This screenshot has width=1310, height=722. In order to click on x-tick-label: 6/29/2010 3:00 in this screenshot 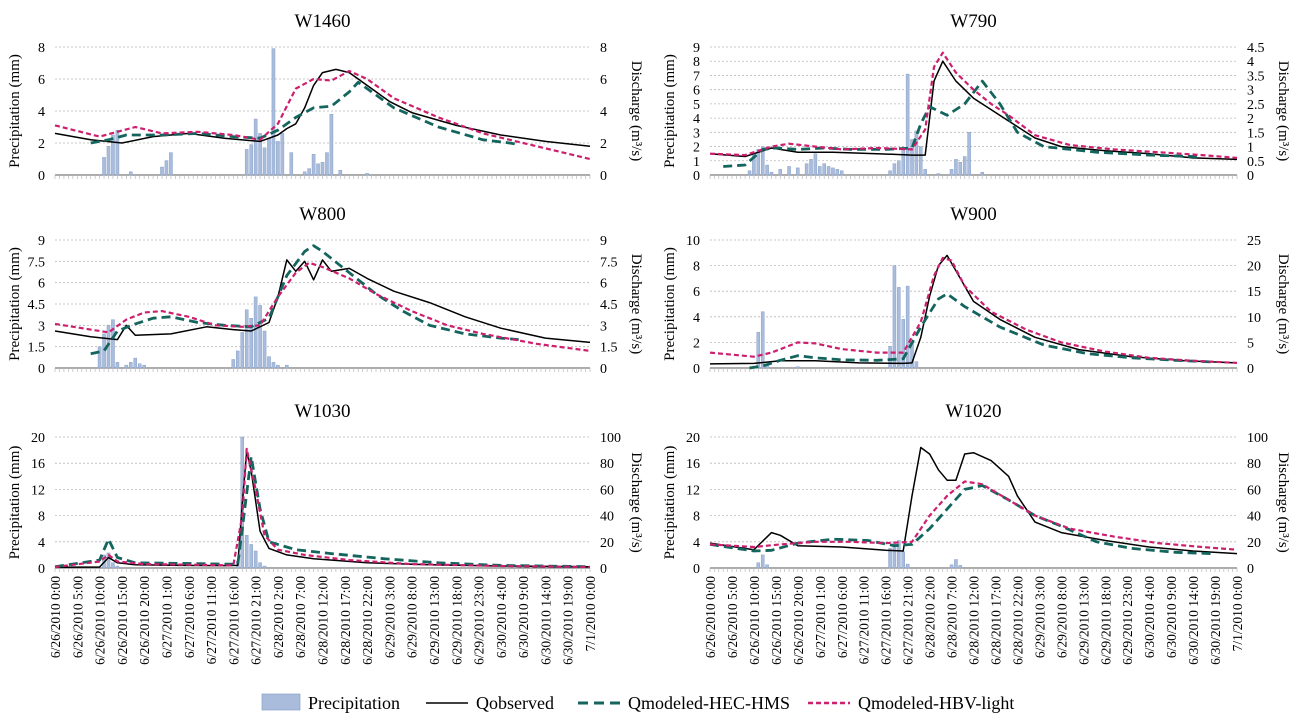, I will do `click(1039, 617)`.